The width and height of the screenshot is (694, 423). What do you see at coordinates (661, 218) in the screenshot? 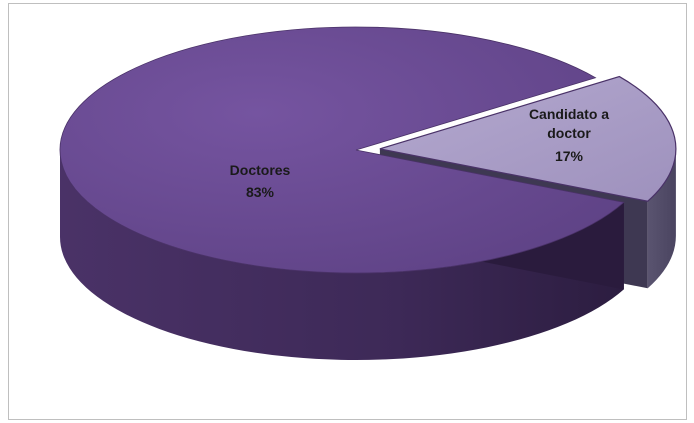
I see `slice-side-candidato` at bounding box center [661, 218].